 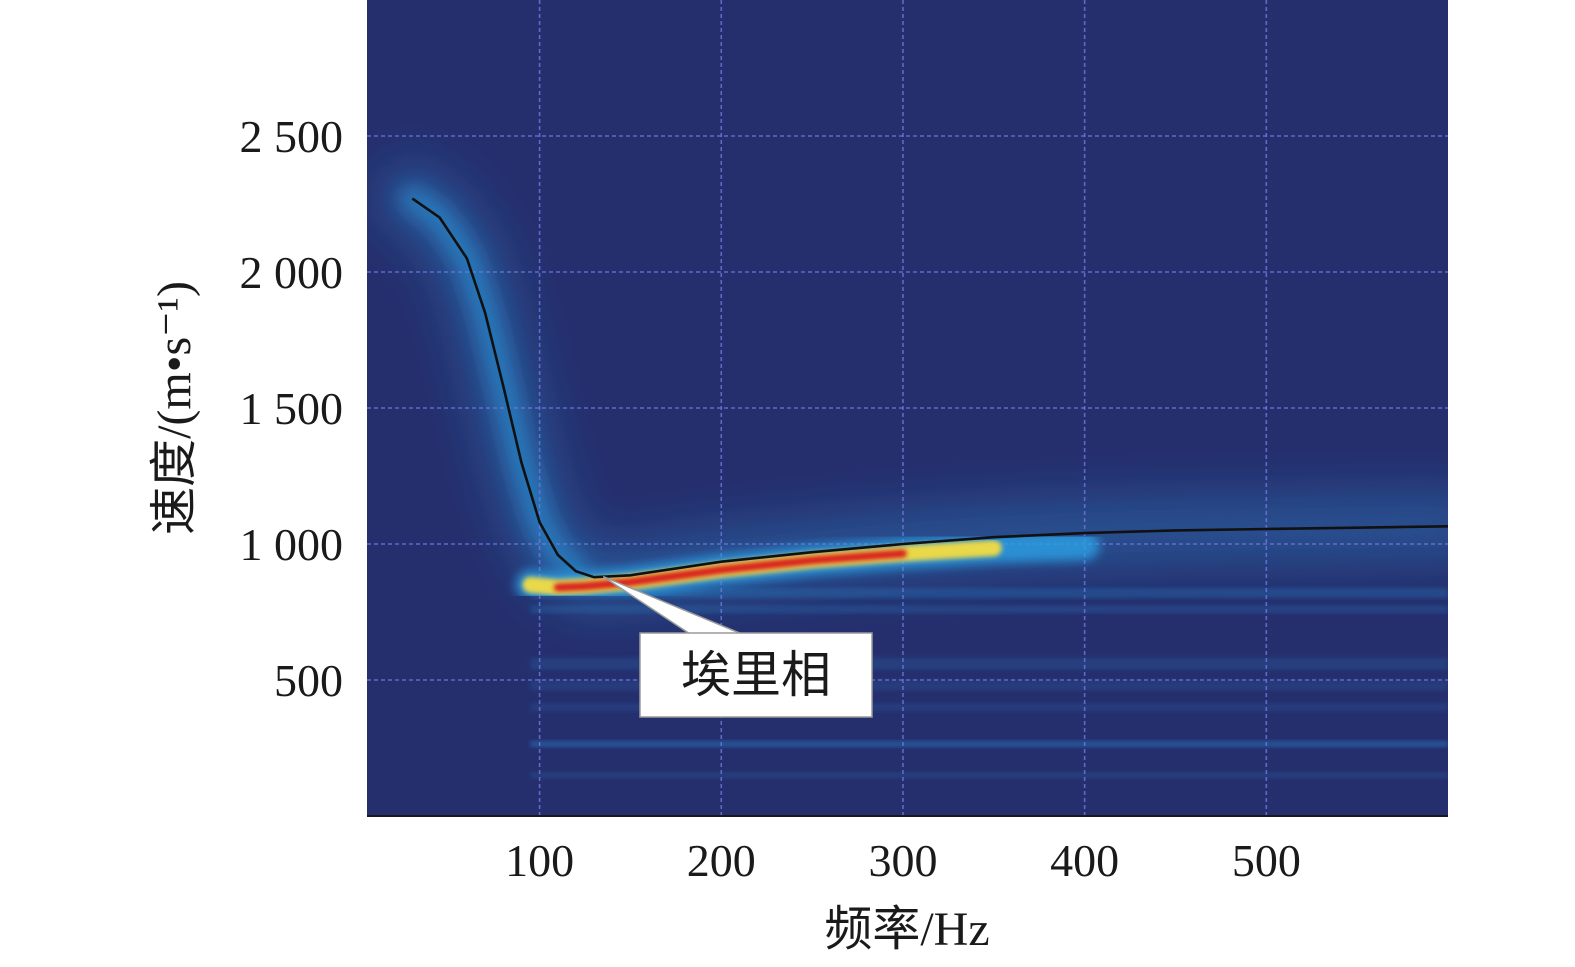 I want to click on y-tick-labels: 500 1 000 1 500 2 000 2 500, so click(x=292, y=408).